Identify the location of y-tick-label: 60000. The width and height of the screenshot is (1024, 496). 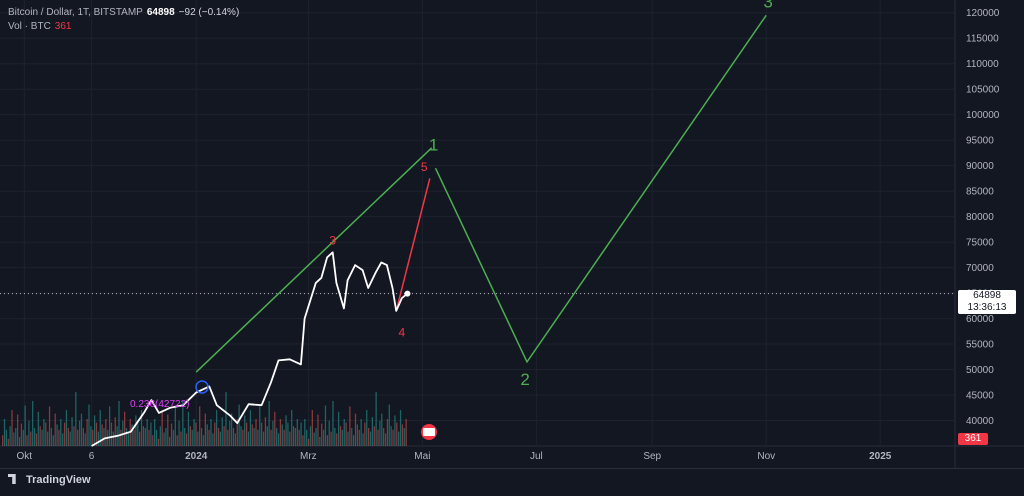
(980, 319).